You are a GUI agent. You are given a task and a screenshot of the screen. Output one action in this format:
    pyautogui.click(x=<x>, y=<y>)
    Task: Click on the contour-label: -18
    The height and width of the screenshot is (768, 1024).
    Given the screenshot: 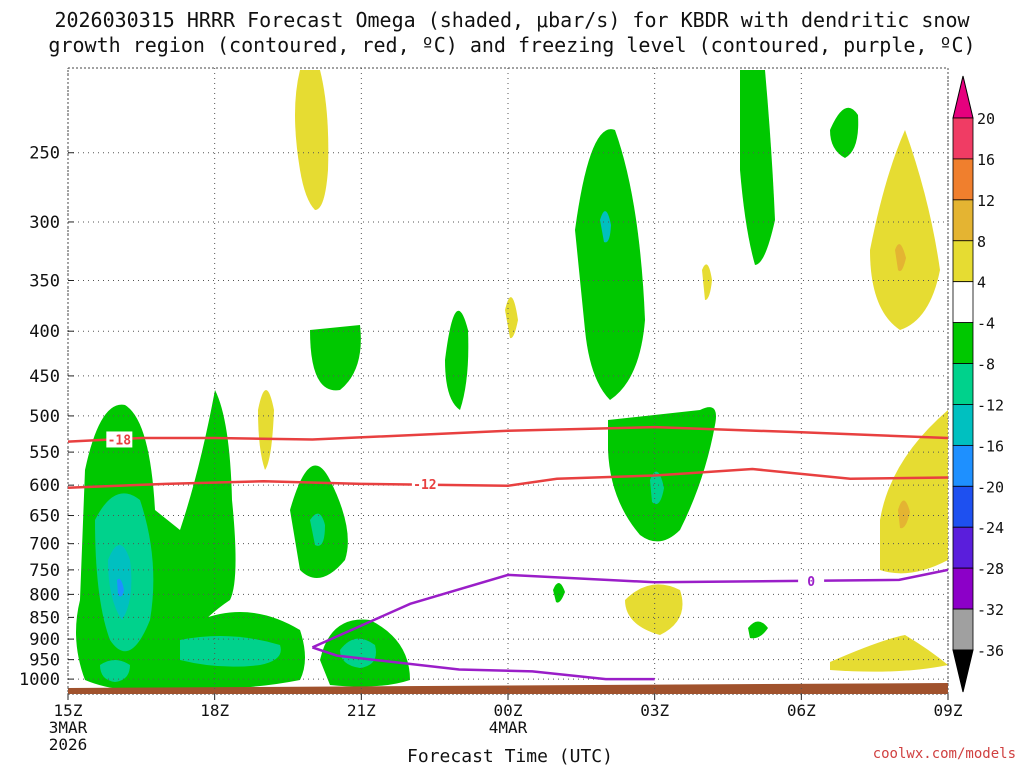 What is the action you would take?
    pyautogui.click(x=120, y=440)
    